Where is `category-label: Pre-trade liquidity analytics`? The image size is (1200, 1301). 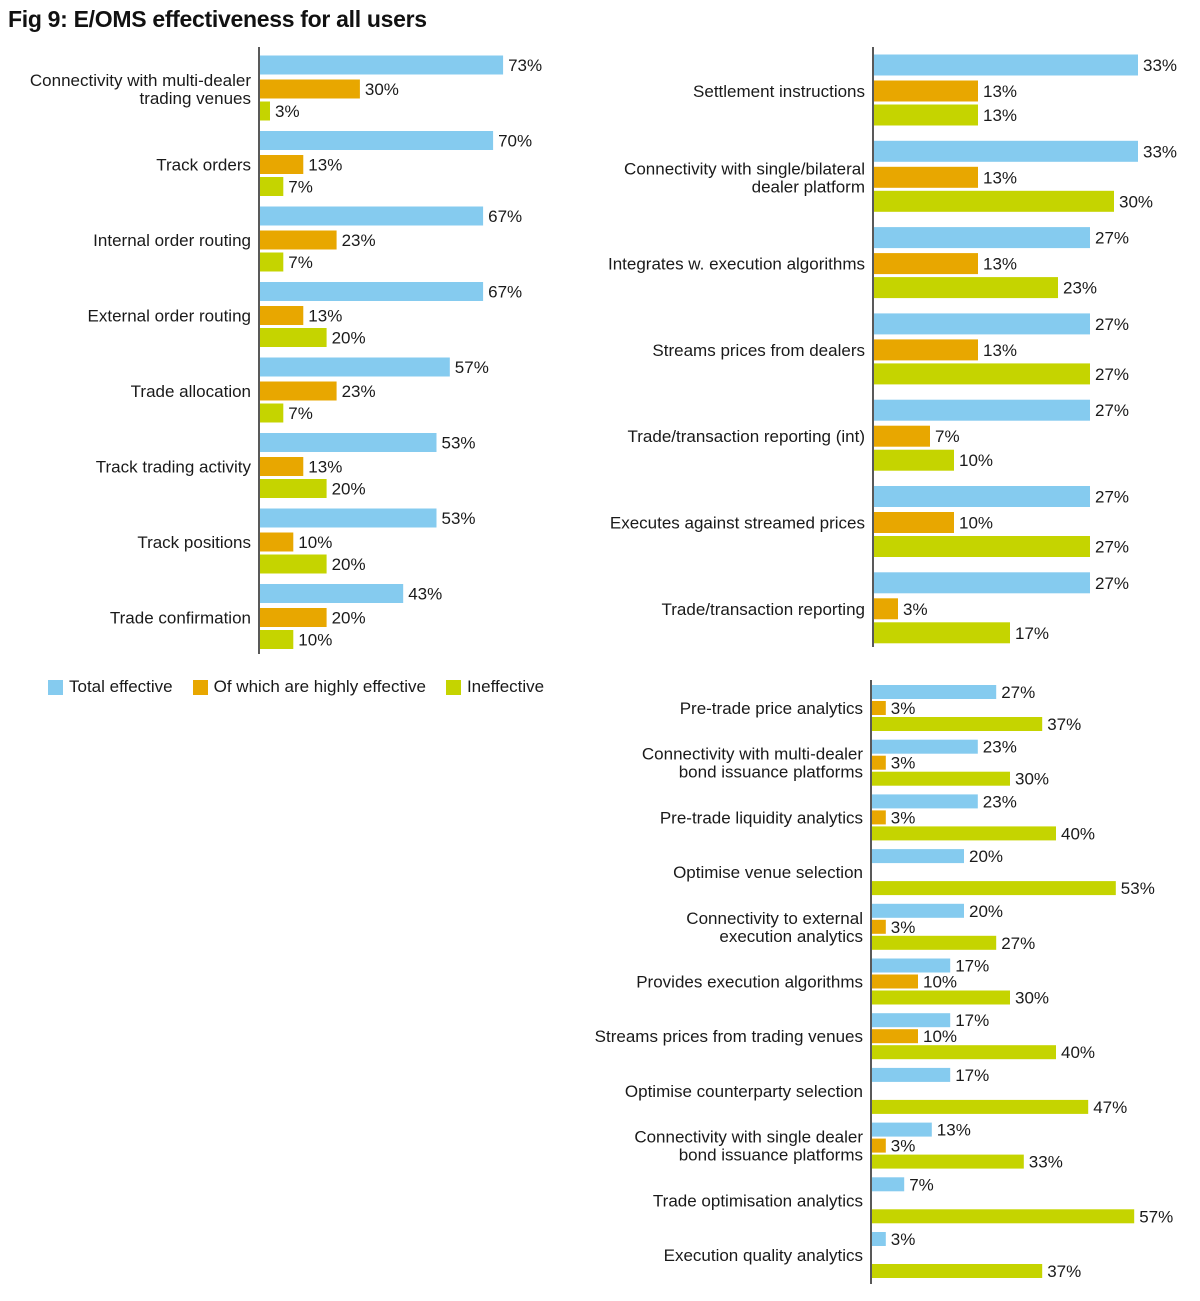
category-label: Pre-trade liquidity analytics is located at coordinates (761, 817).